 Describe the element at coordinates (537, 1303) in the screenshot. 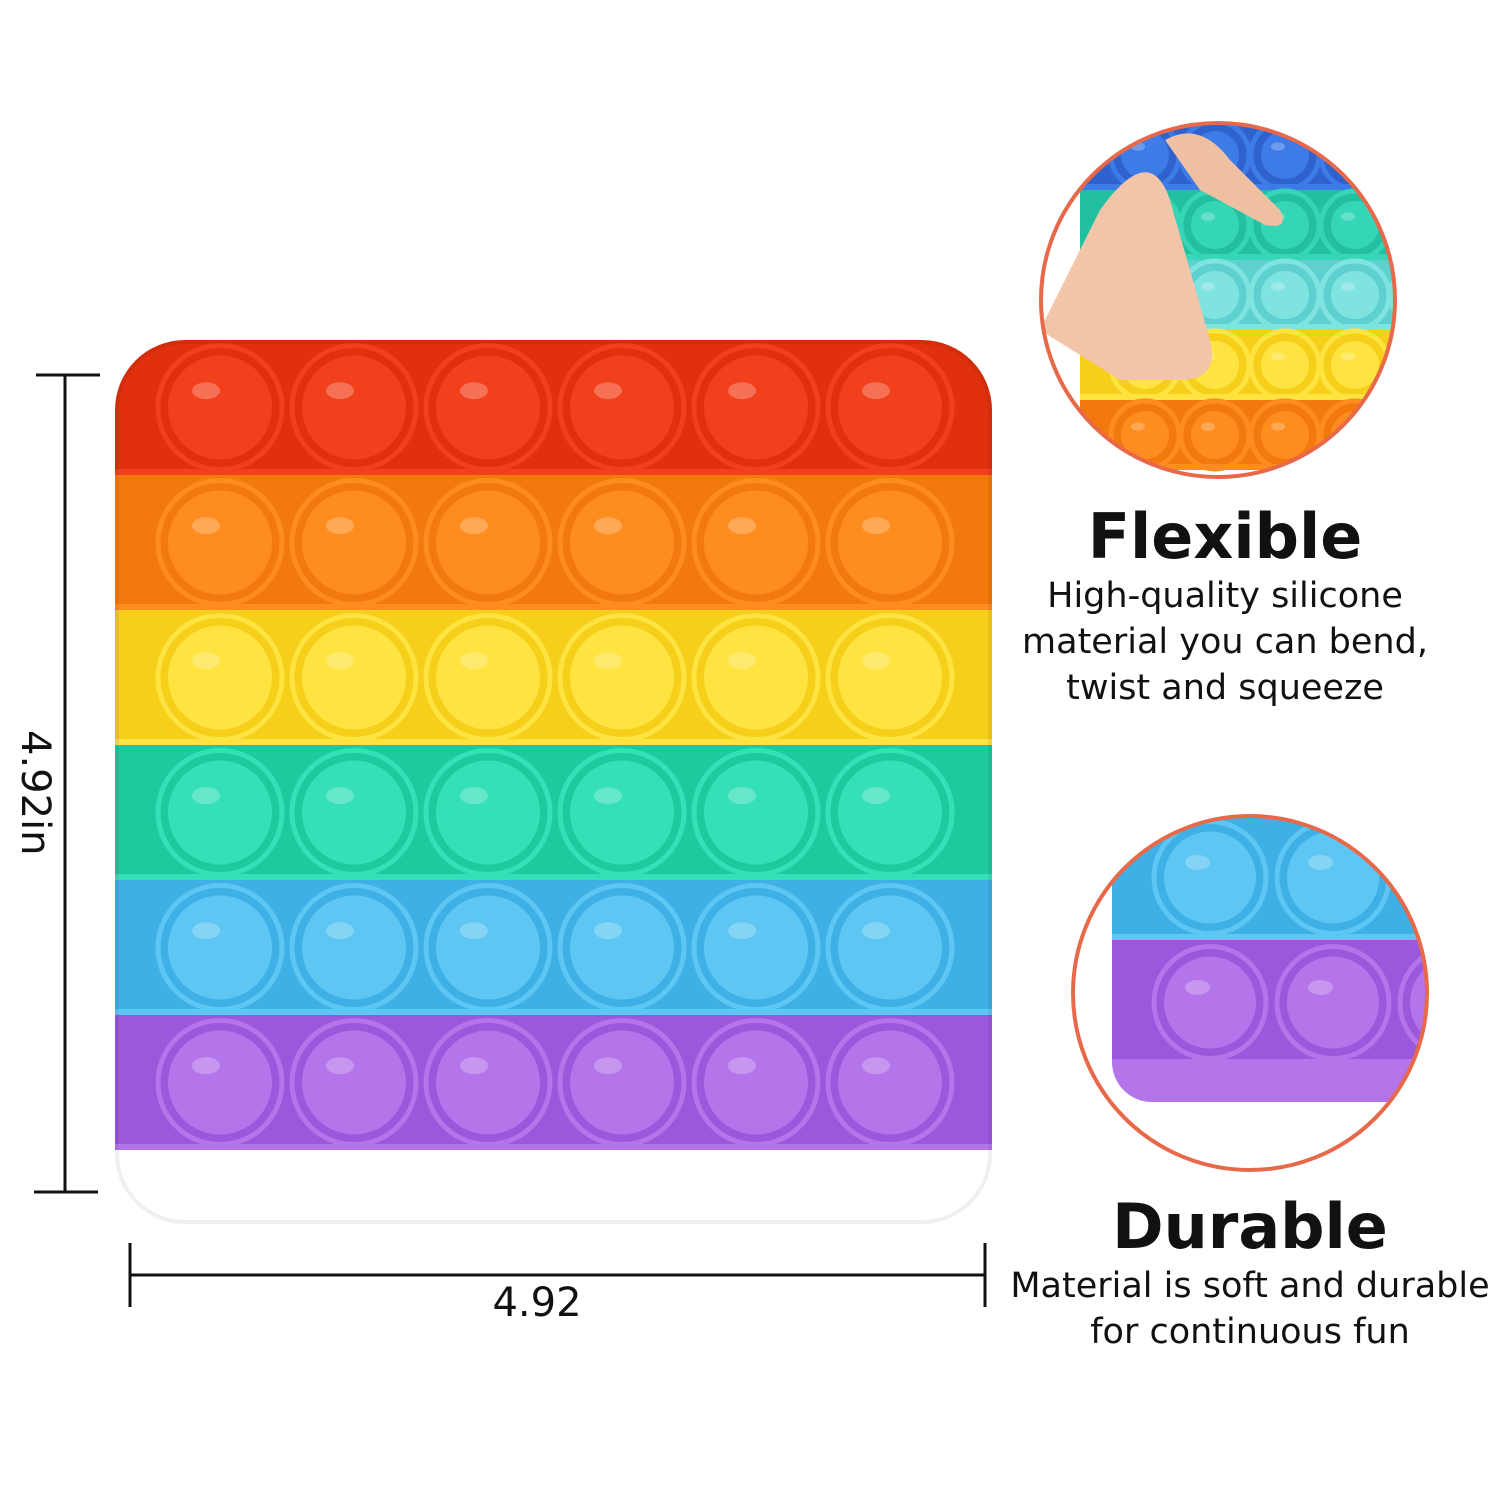

I see `width-label: 4.92` at that location.